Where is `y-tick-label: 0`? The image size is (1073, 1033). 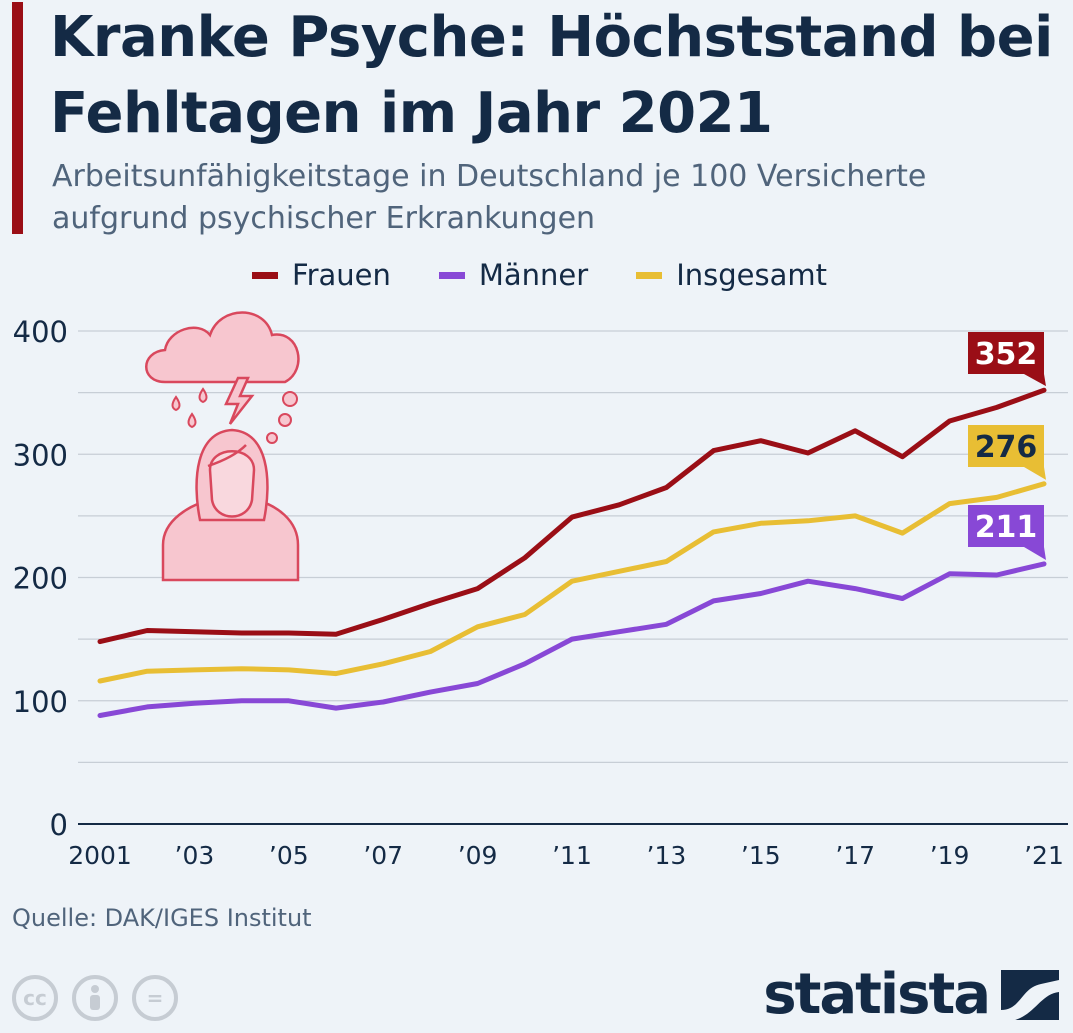 y-tick-label: 0 is located at coordinates (59, 825).